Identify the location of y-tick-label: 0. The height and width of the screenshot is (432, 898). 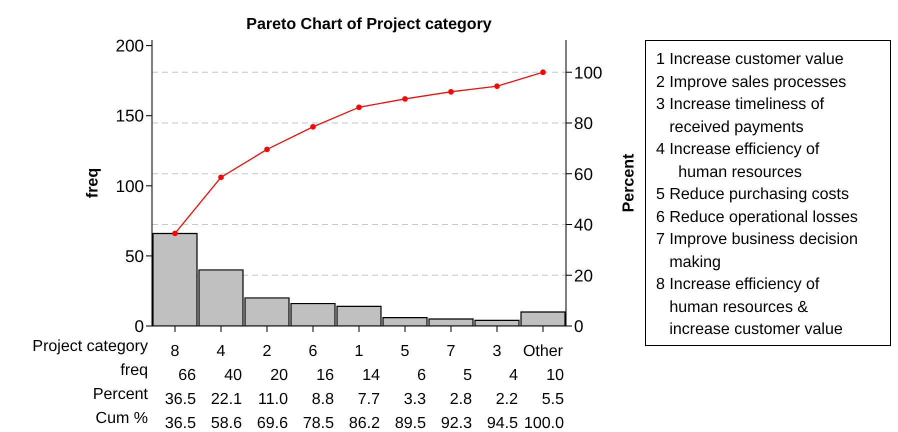
(139, 326).